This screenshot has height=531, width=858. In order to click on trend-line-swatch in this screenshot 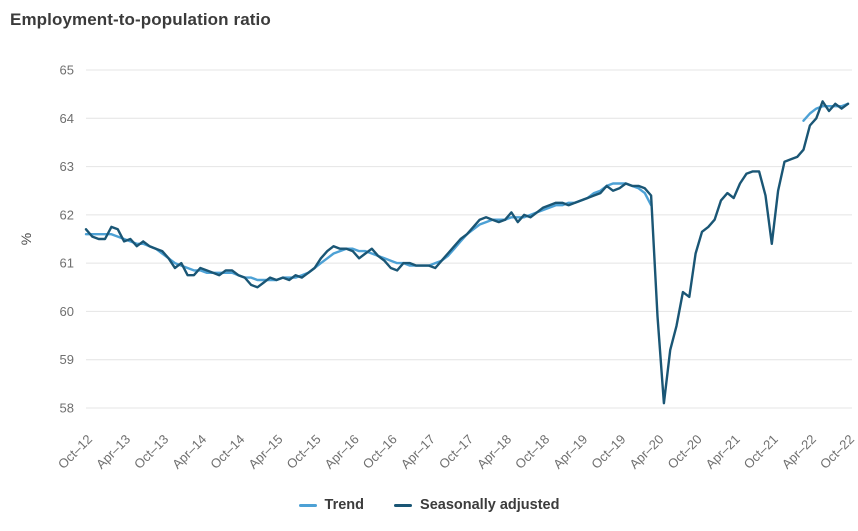, I will do `click(307, 505)`.